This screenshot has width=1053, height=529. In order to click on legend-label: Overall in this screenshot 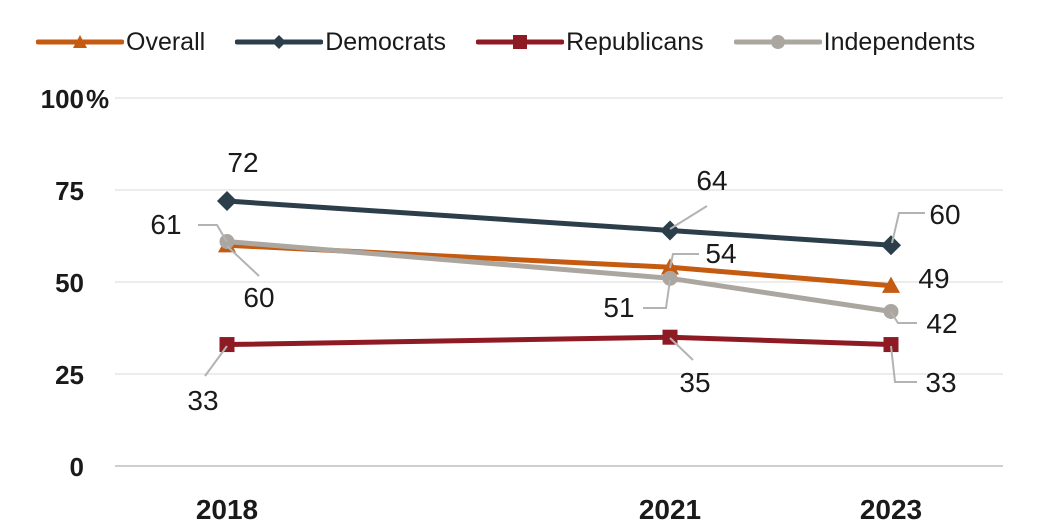, I will do `click(166, 41)`.